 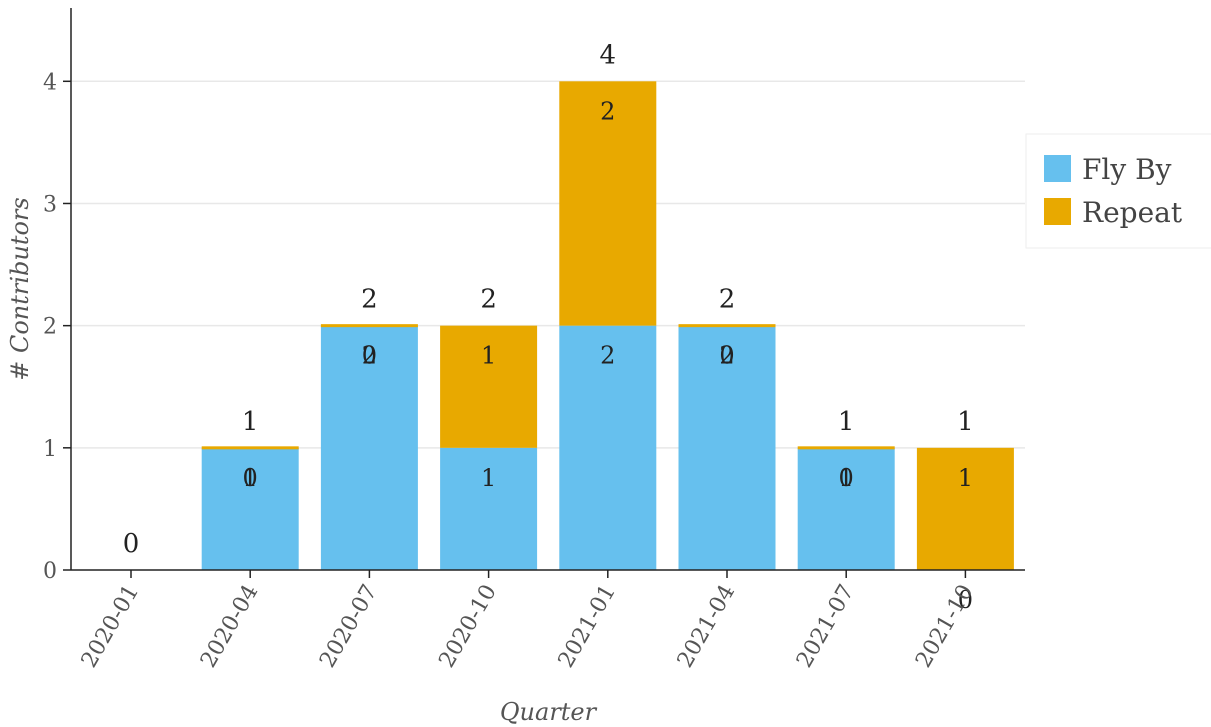 What do you see at coordinates (348, 627) in the screenshot?
I see `x-tick-label: 2020-07` at bounding box center [348, 627].